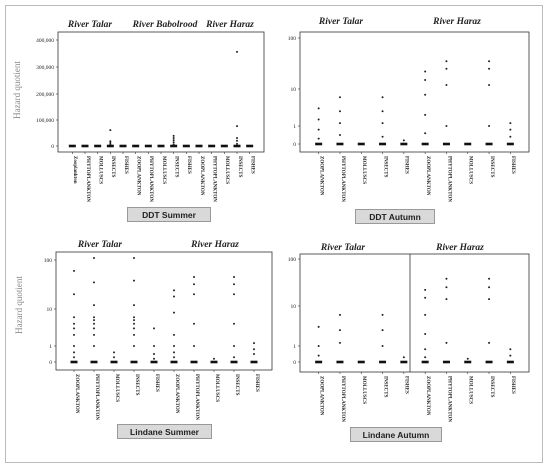 Image resolution: width=550 pixels, height=470 pixels. I want to click on panel-1-ytick-label: 10, so click(294, 90).